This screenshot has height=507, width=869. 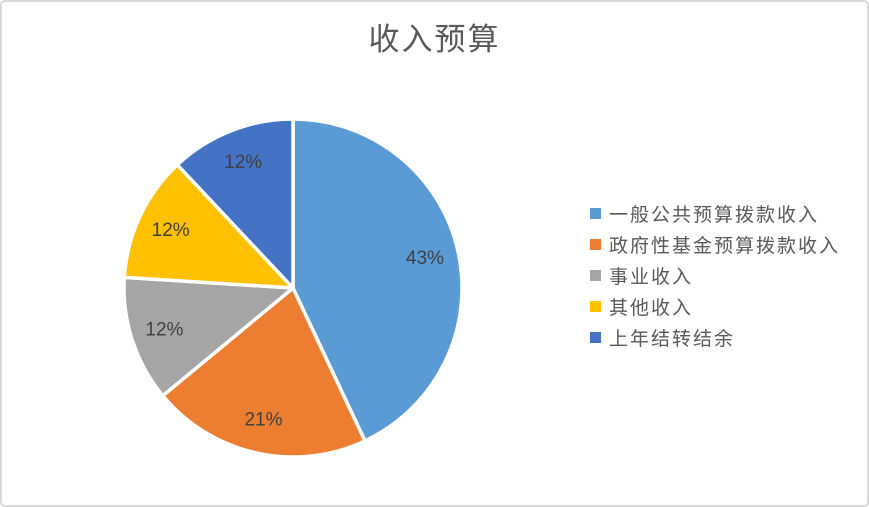 I want to click on pie-data-label-0: 43%, so click(x=425, y=258).